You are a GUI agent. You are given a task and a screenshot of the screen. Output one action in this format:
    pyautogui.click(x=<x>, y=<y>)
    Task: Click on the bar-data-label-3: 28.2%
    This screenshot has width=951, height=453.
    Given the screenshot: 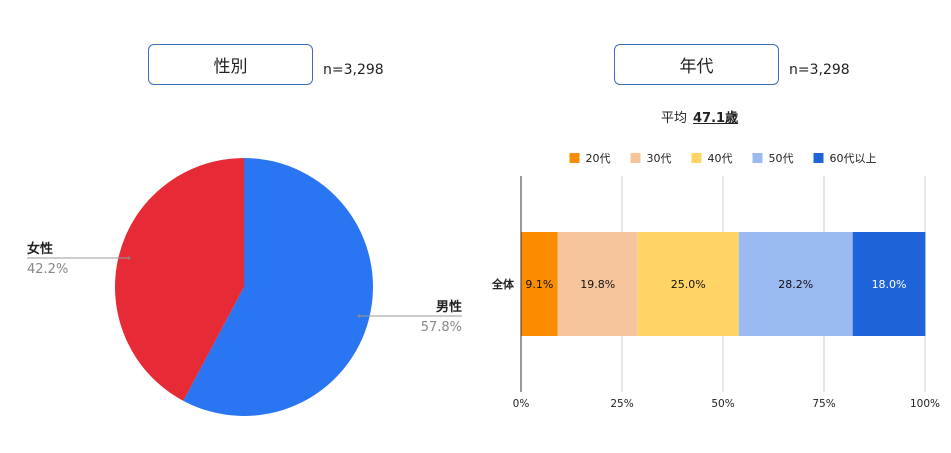 What is the action you would take?
    pyautogui.click(x=795, y=284)
    